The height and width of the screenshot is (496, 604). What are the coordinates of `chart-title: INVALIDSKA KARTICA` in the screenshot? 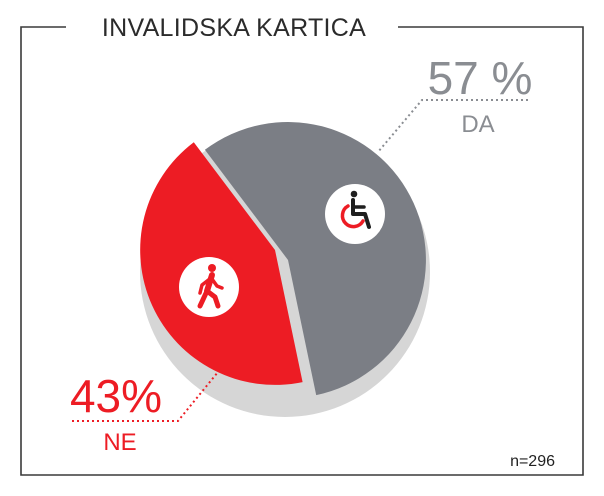 It's located at (234, 28).